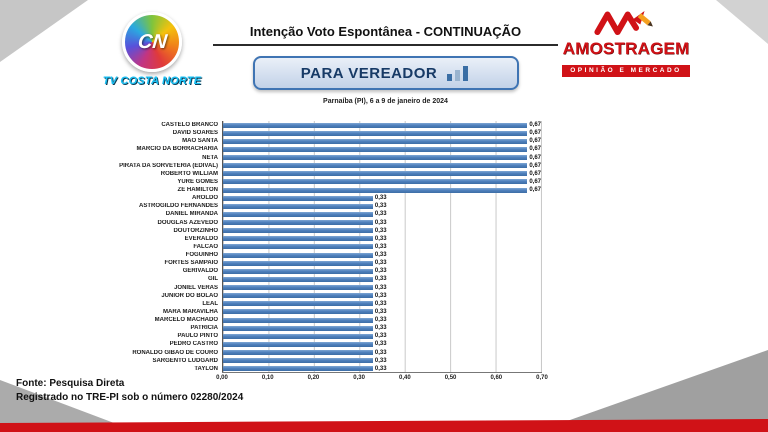 This screenshot has height=432, width=768. Describe the element at coordinates (385, 73) in the screenshot. I see `office-banner: PARA VEREADOR` at that location.